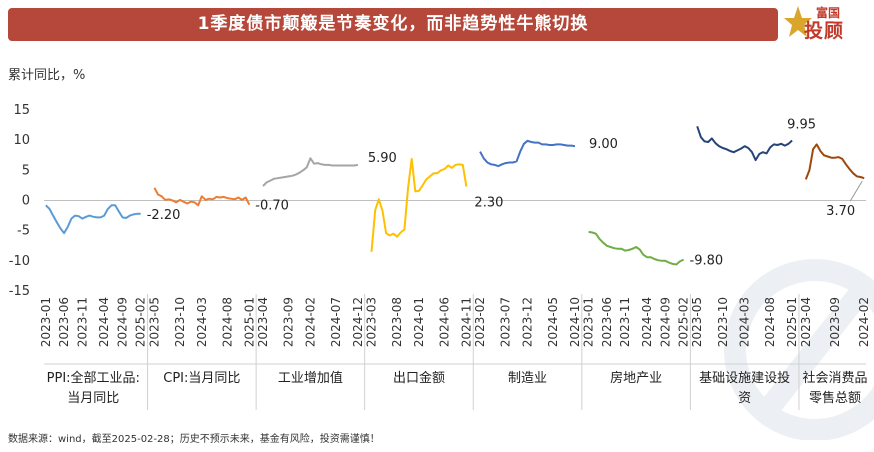 This screenshot has height=452, width=874. What do you see at coordinates (840, 211) in the screenshot?
I see `end-value-label: 3.70` at bounding box center [840, 211].